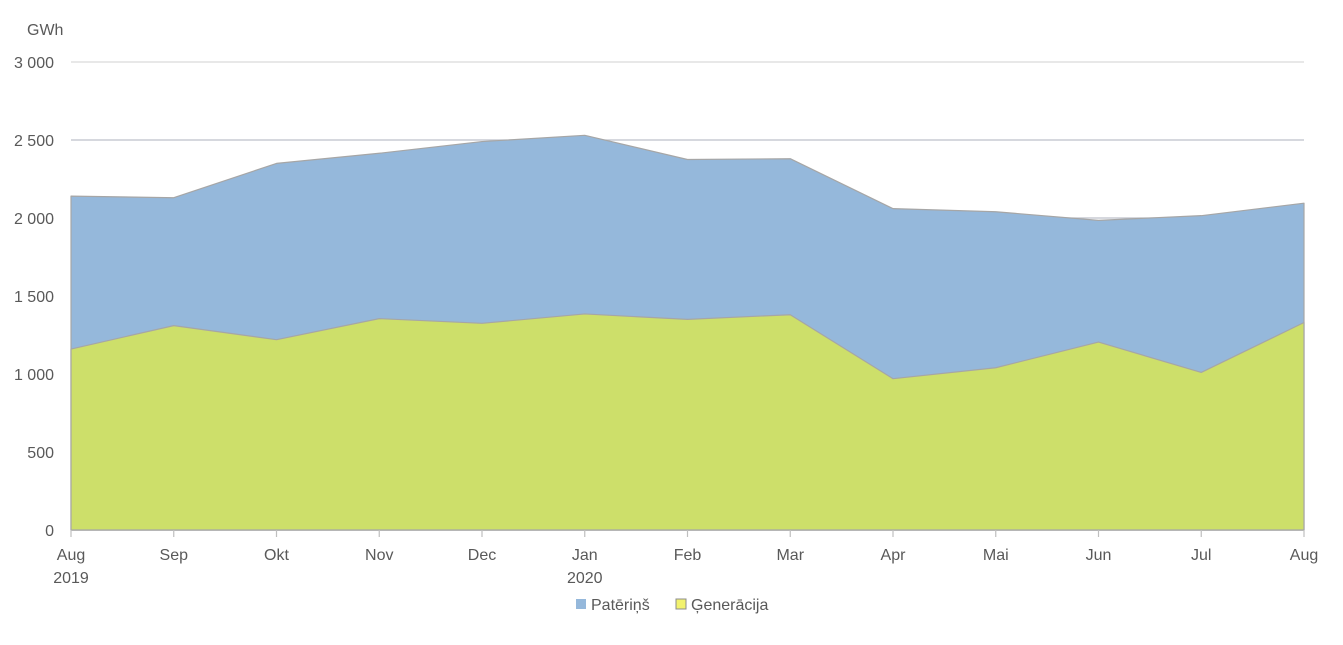 The image size is (1343, 645). What do you see at coordinates (729, 605) in the screenshot?
I see `legend-label-series-2: Ģenerācija` at bounding box center [729, 605].